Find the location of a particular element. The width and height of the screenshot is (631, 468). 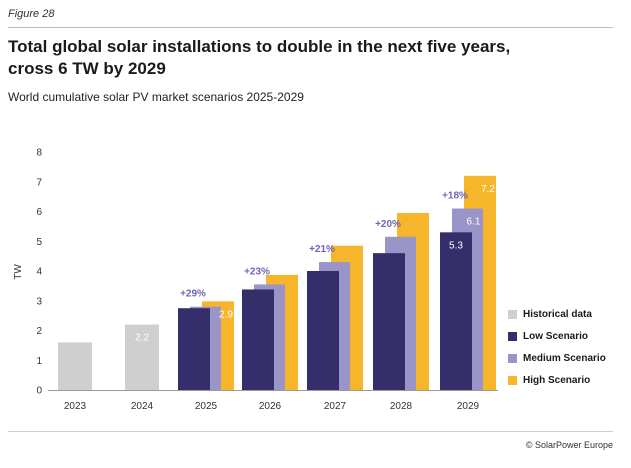

legend-label: Historical data is located at coordinates (557, 314).